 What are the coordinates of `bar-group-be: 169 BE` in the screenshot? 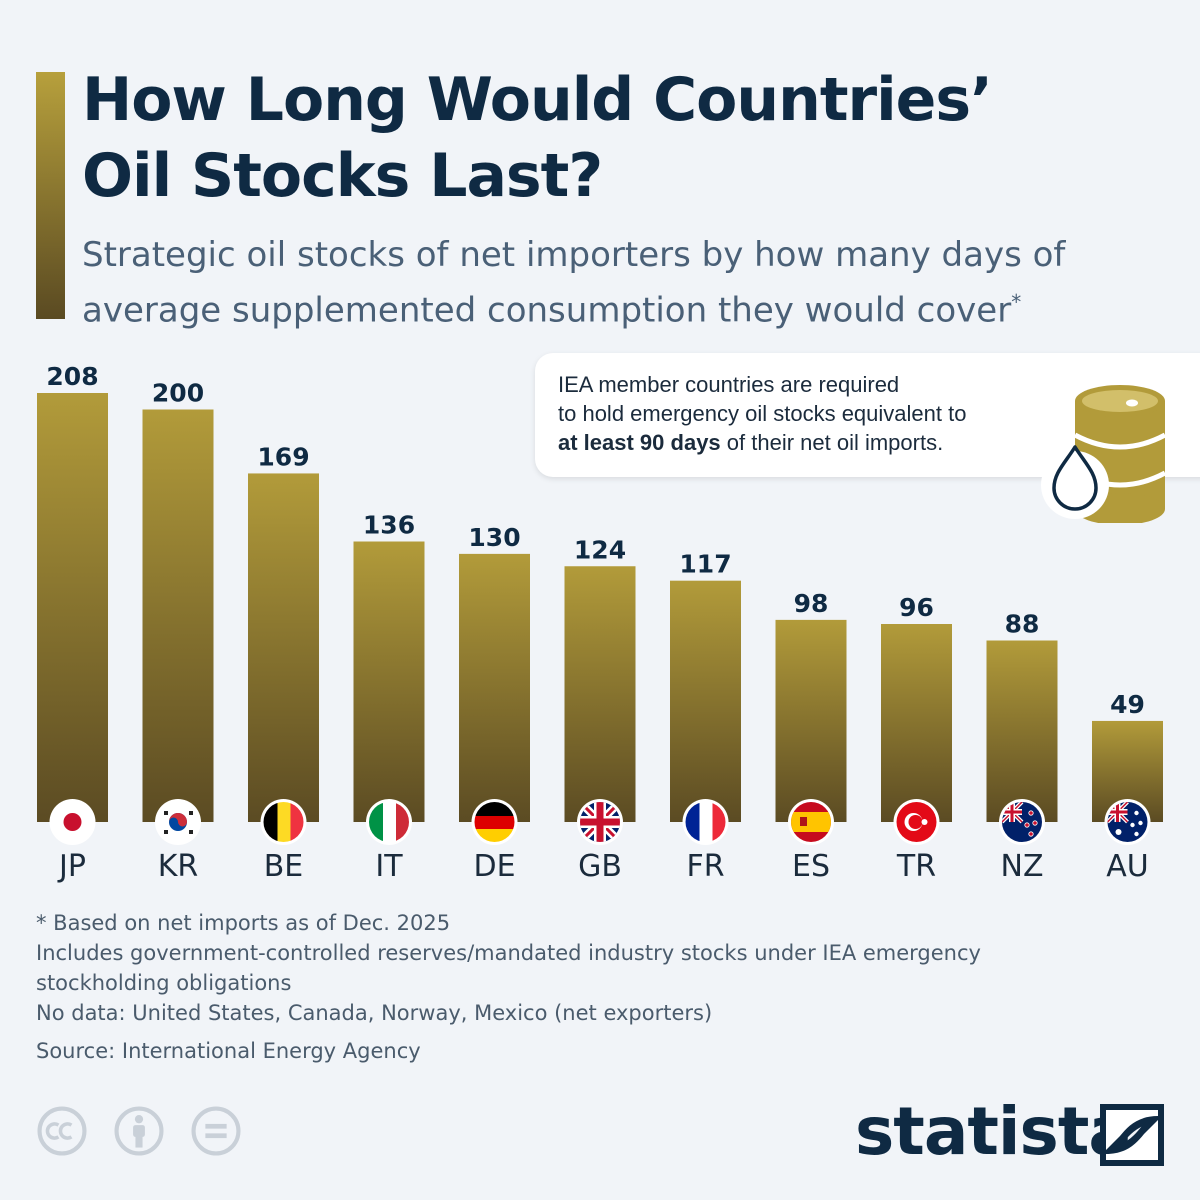 It's located at (283, 663).